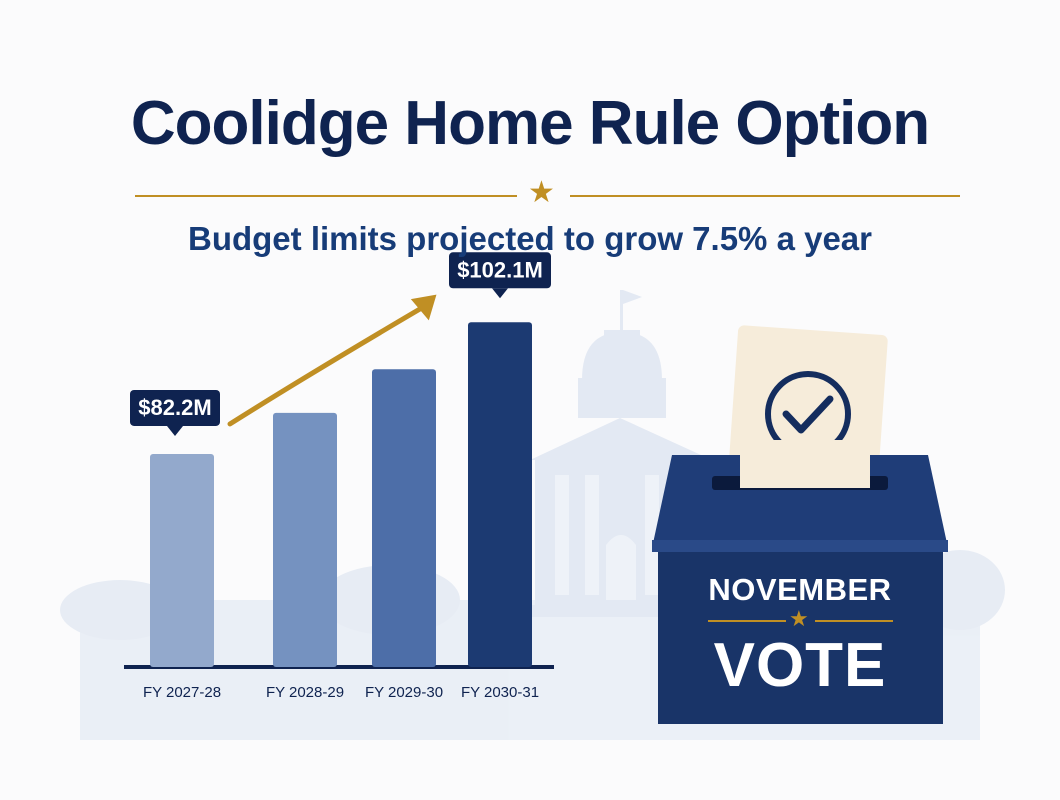  I want to click on ballot-box-divider-left, so click(747, 621).